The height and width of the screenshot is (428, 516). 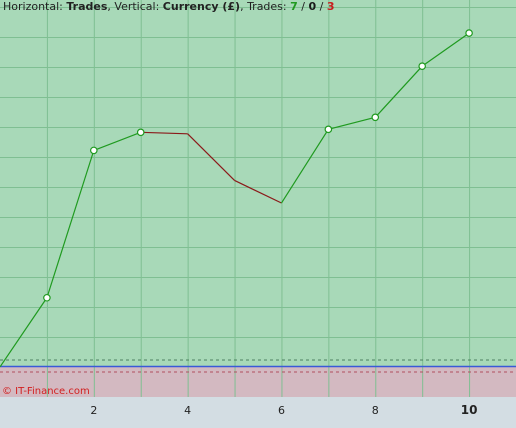 What do you see at coordinates (331, 6) in the screenshot?
I see `losses-count: 3` at bounding box center [331, 6].